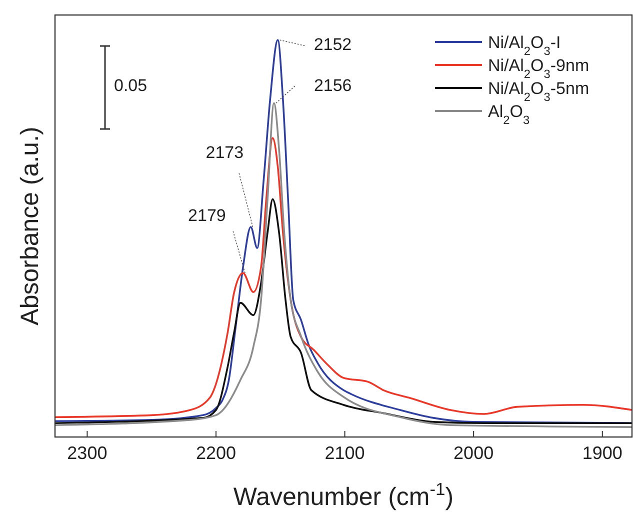 This screenshot has width=633, height=513. I want to click on legend-label: Ni/Al$_{2}$O$_{3}$-5nm, so click(539, 91).